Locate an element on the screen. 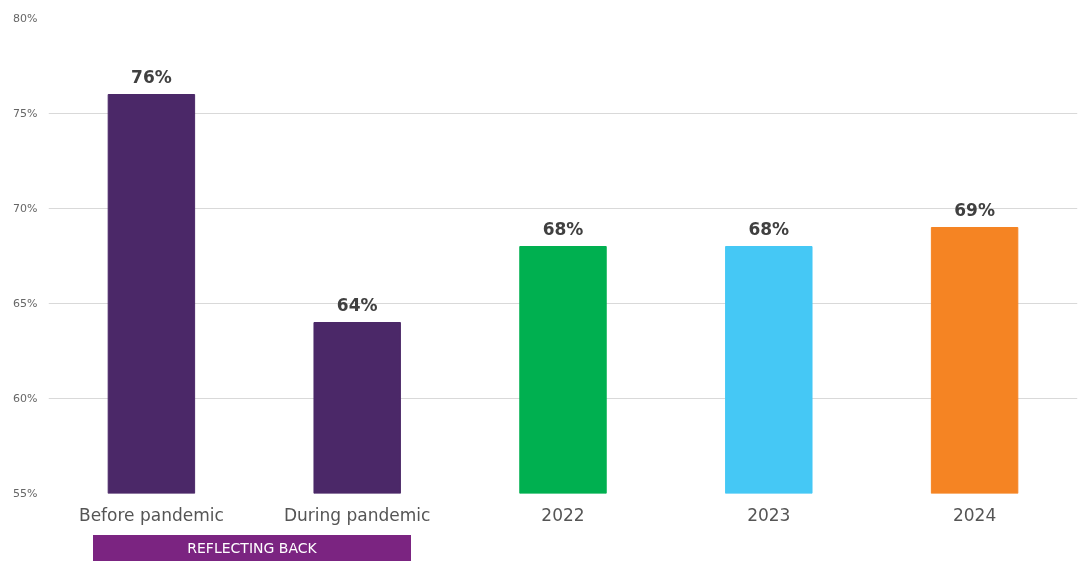  y-tick-label: 55% is located at coordinates (25, 493).